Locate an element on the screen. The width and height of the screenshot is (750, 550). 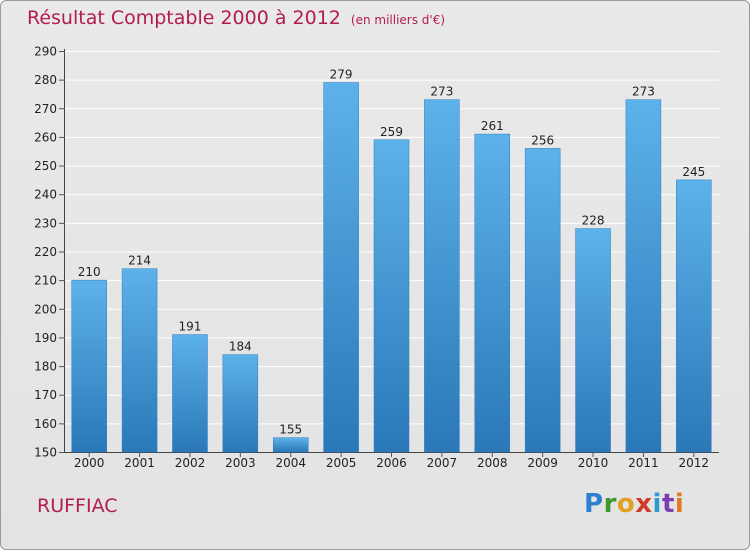
logo-letter: r is located at coordinates (610, 504).